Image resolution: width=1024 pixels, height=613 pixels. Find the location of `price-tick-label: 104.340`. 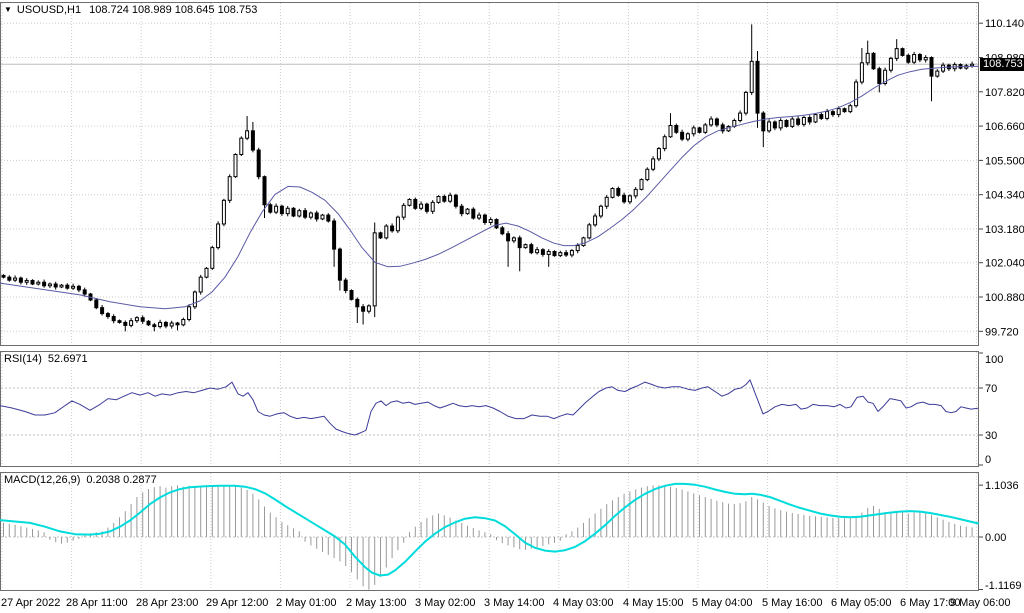

price-tick-label: 104.340 is located at coordinates (1004, 196).